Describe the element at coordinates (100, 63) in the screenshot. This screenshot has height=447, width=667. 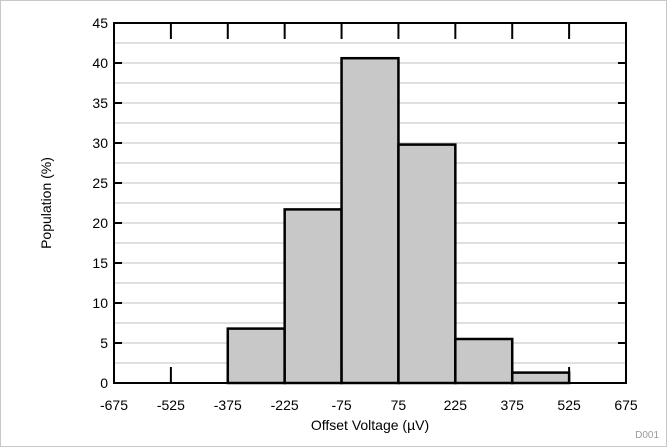
I see `y-tick-label: 40` at that location.